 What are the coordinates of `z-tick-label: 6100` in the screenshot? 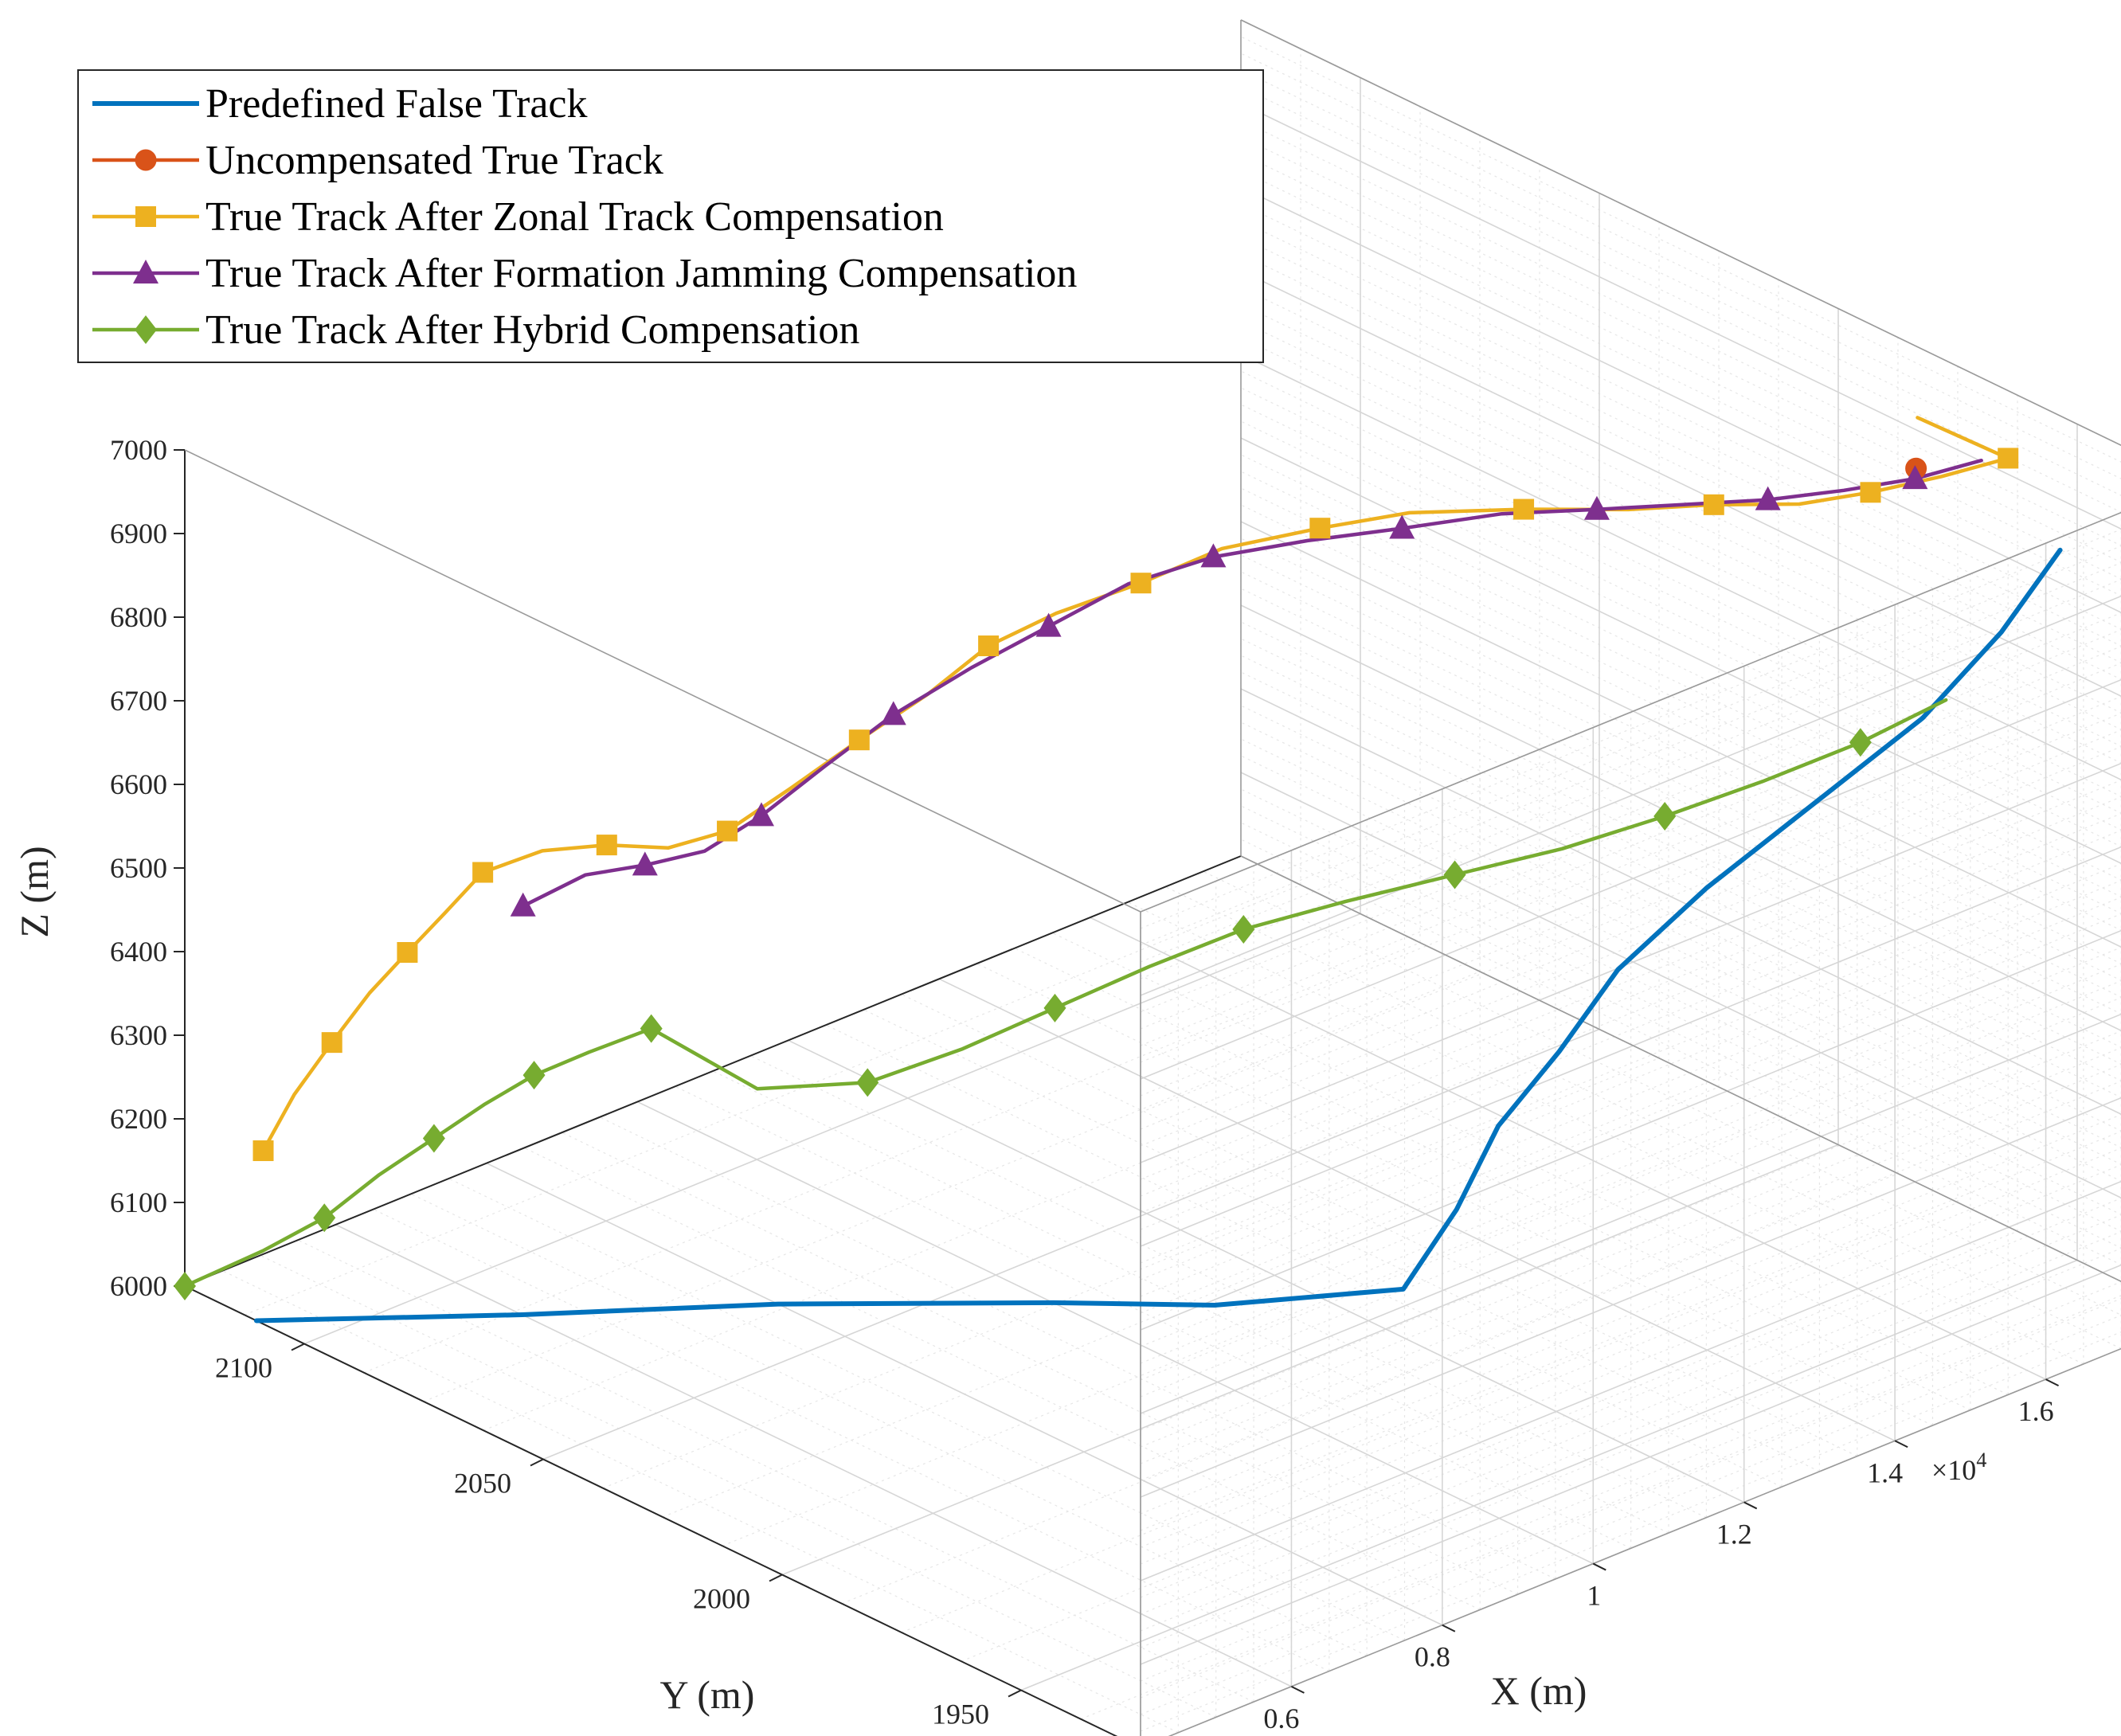 It's located at (138, 1203).